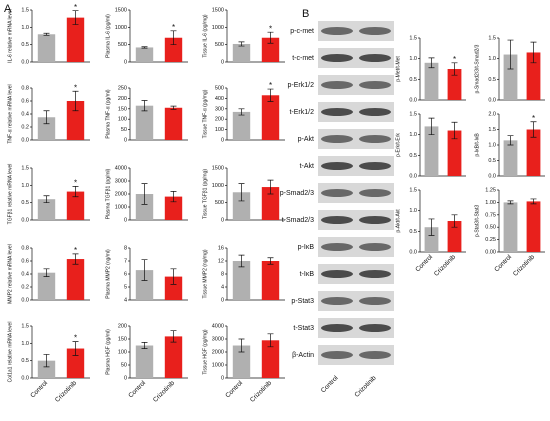  I want to click on y-tick-label: 0.50, so click(490, 228).